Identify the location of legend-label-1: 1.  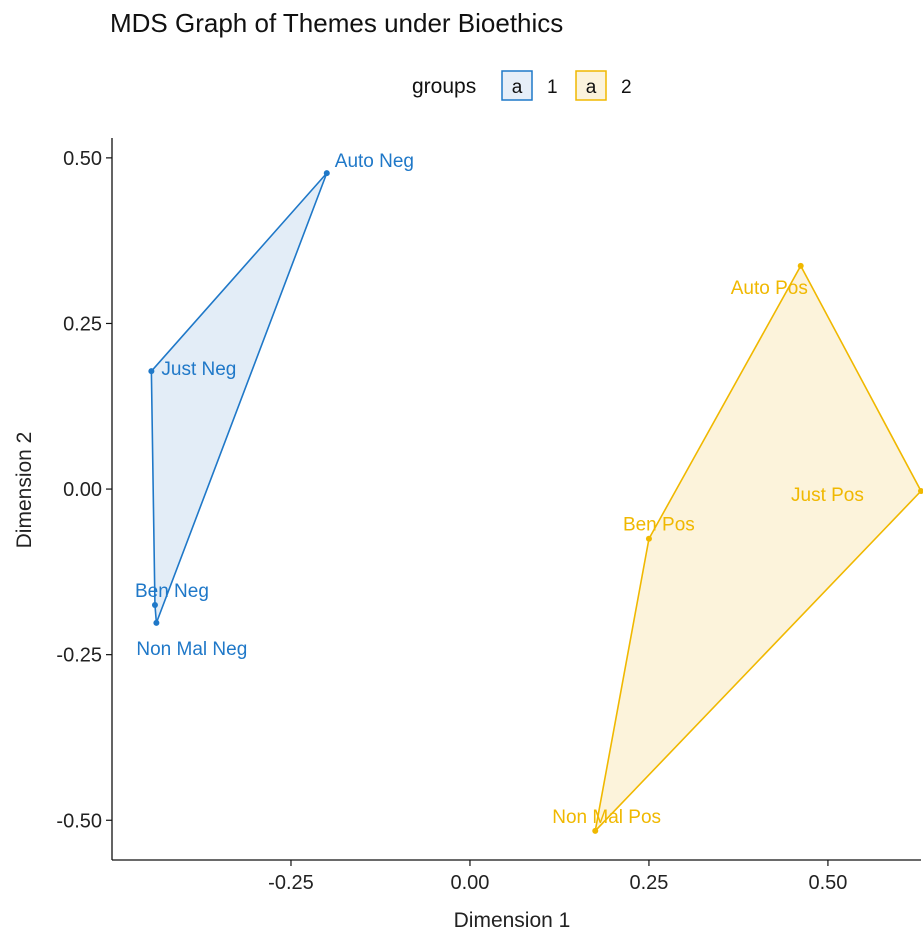
(552, 87).